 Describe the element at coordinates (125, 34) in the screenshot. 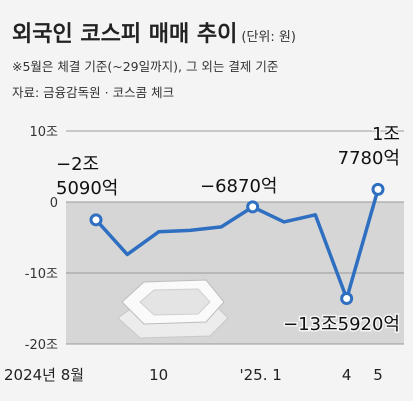

I see `title-text: 외국인 코스피 매매 추이` at that location.